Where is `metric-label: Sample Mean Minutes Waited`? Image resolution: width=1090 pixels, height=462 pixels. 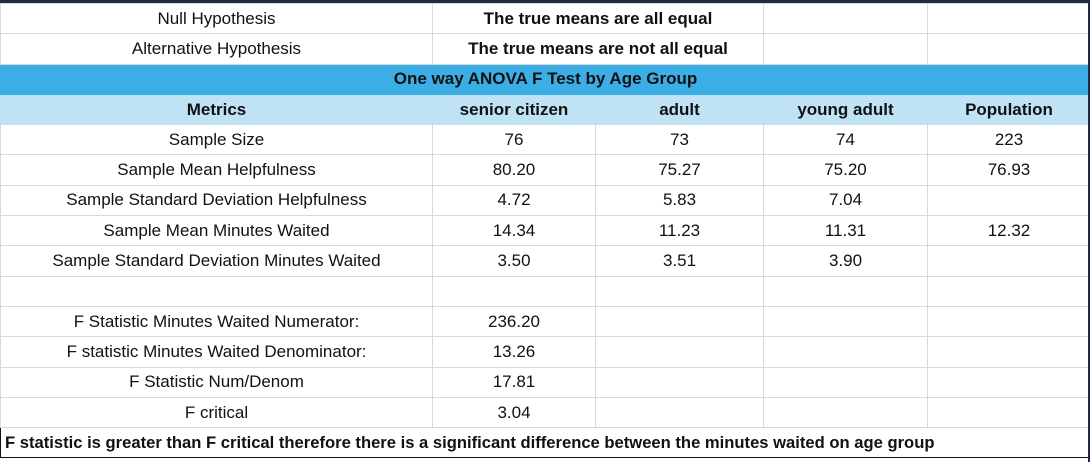
metric-label: Sample Mean Minutes Waited is located at coordinates (217, 231).